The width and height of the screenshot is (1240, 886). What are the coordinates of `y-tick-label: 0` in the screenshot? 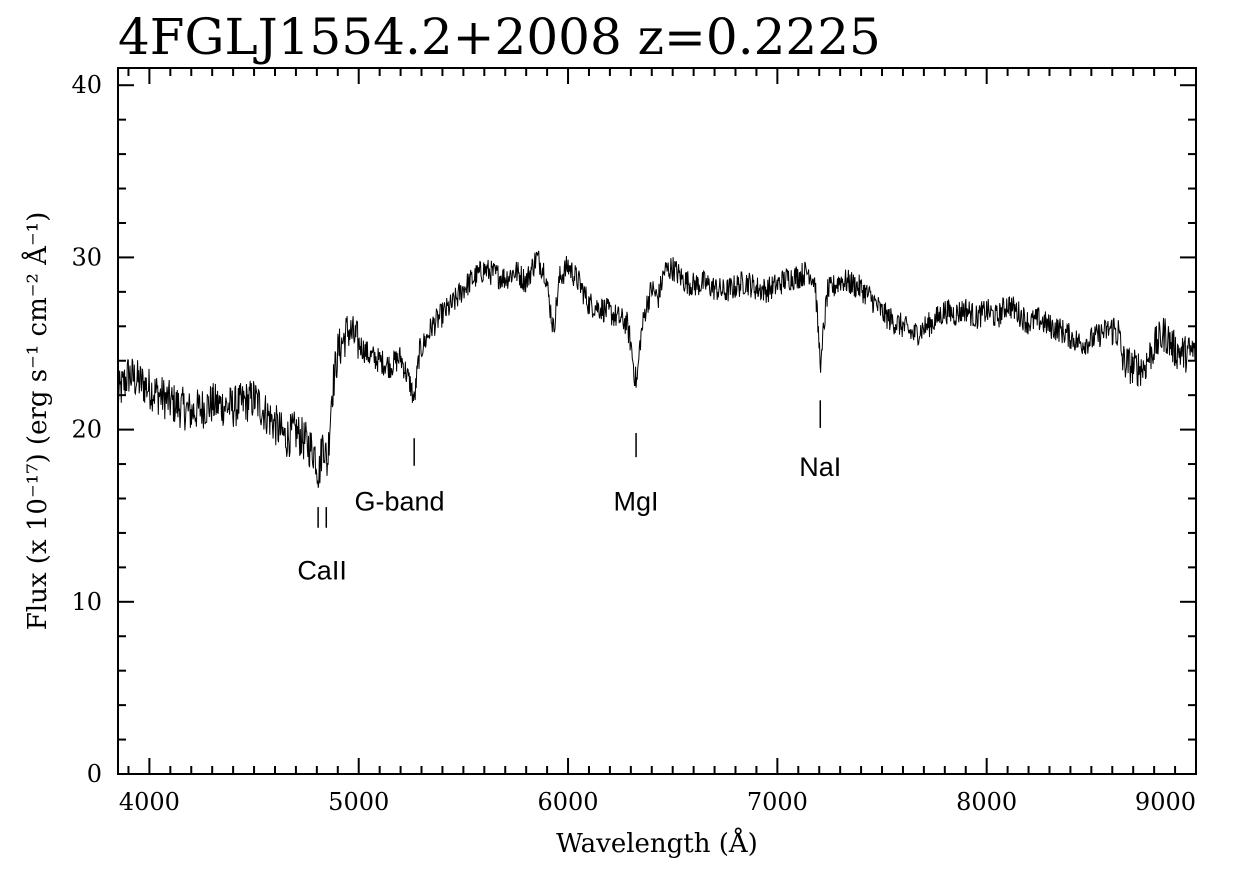 It's located at (94, 774).